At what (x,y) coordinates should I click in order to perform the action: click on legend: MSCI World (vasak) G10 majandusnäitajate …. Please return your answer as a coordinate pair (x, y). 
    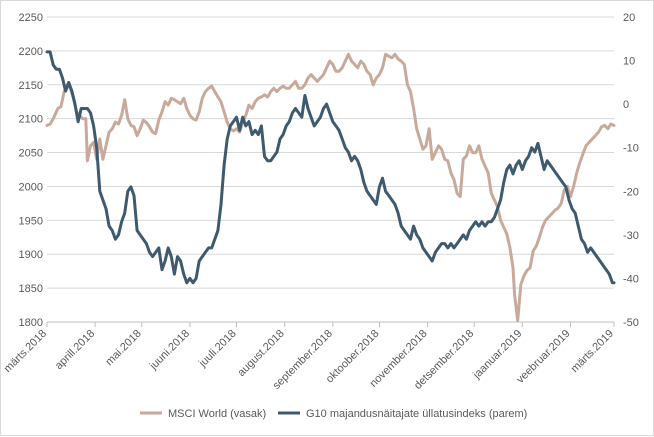
    Looking at the image, I should click on (333, 414).